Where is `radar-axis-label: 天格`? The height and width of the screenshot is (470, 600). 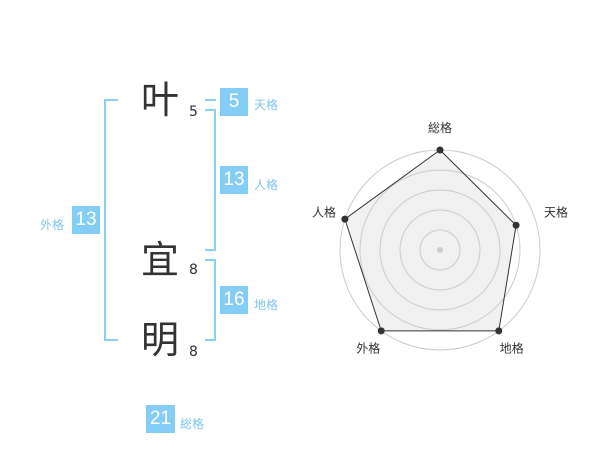 radar-axis-label: 天格 is located at coordinates (556, 211).